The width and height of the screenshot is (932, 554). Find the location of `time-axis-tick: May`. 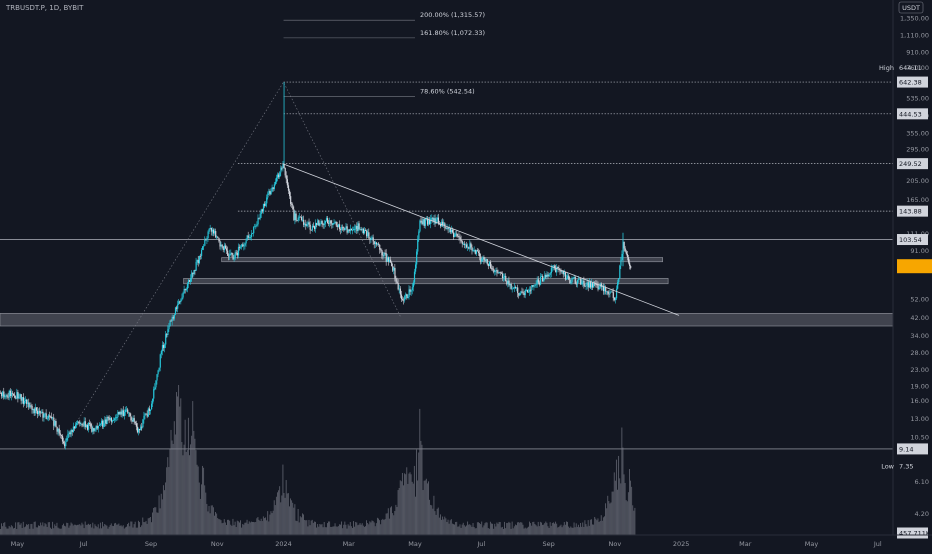

time-axis-tick: May is located at coordinates (18, 544).